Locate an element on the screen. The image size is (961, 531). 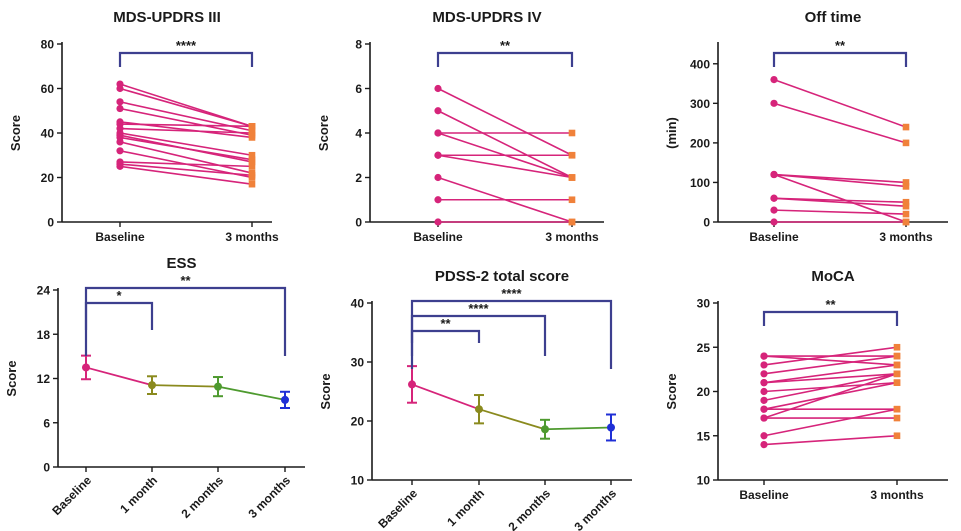
chart-panel-2: MDS-UPDRS IV Score 0 2 4 6 8 Baseline 3 months ** is located at coordinates (460, 126).